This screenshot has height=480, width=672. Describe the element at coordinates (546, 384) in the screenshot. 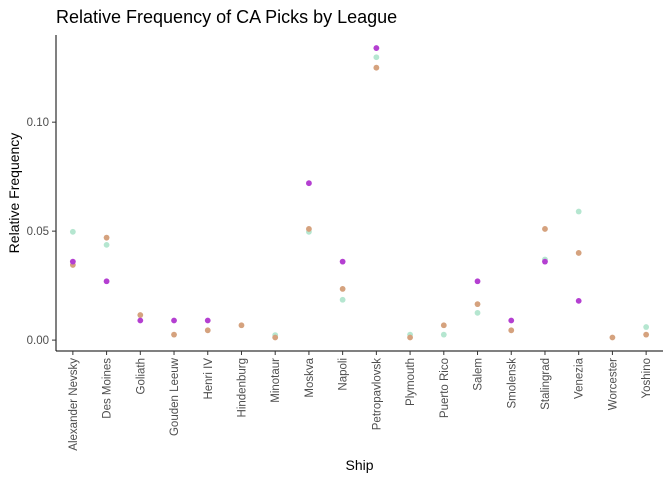

I see `x-tick-label: Stalingrad` at that location.